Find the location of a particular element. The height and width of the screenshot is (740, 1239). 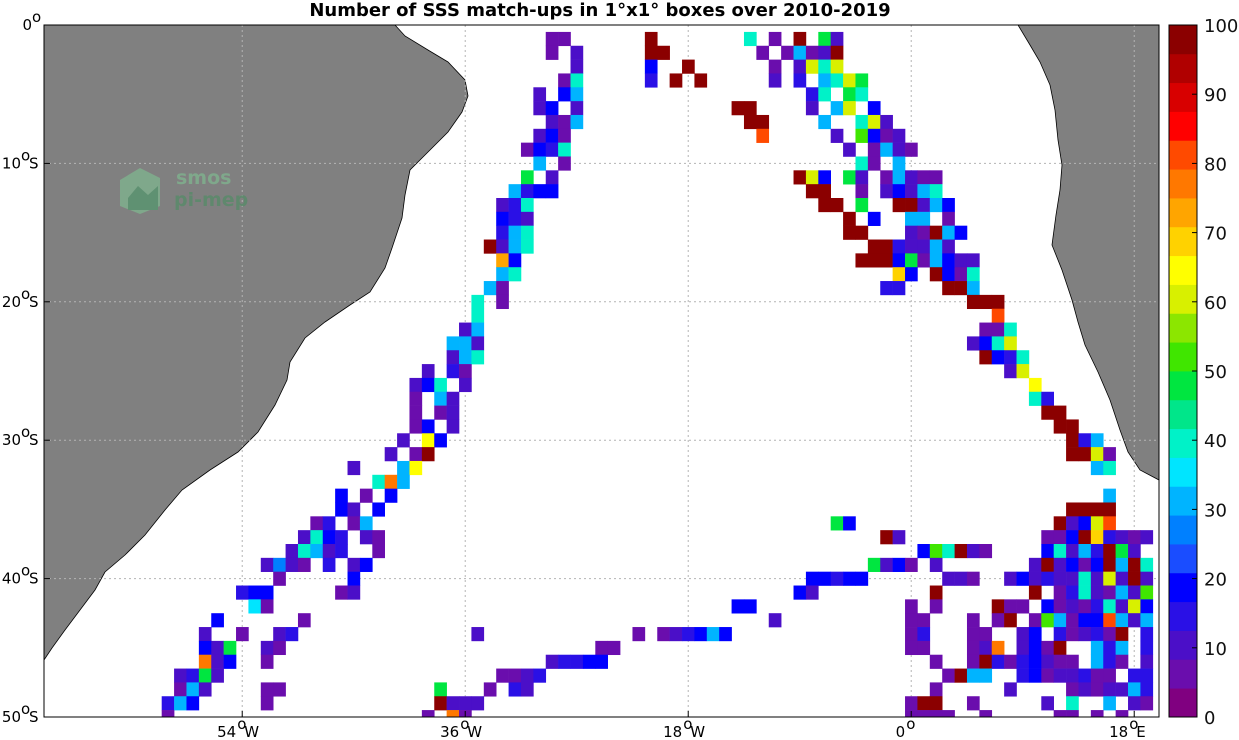

y-tick-degree: o is located at coordinates (25, 709).